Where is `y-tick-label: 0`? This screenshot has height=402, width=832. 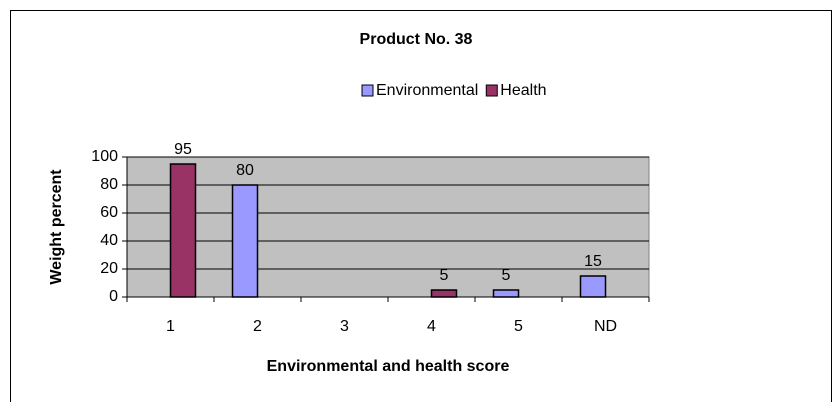 y-tick-label: 0 is located at coordinates (113, 296).